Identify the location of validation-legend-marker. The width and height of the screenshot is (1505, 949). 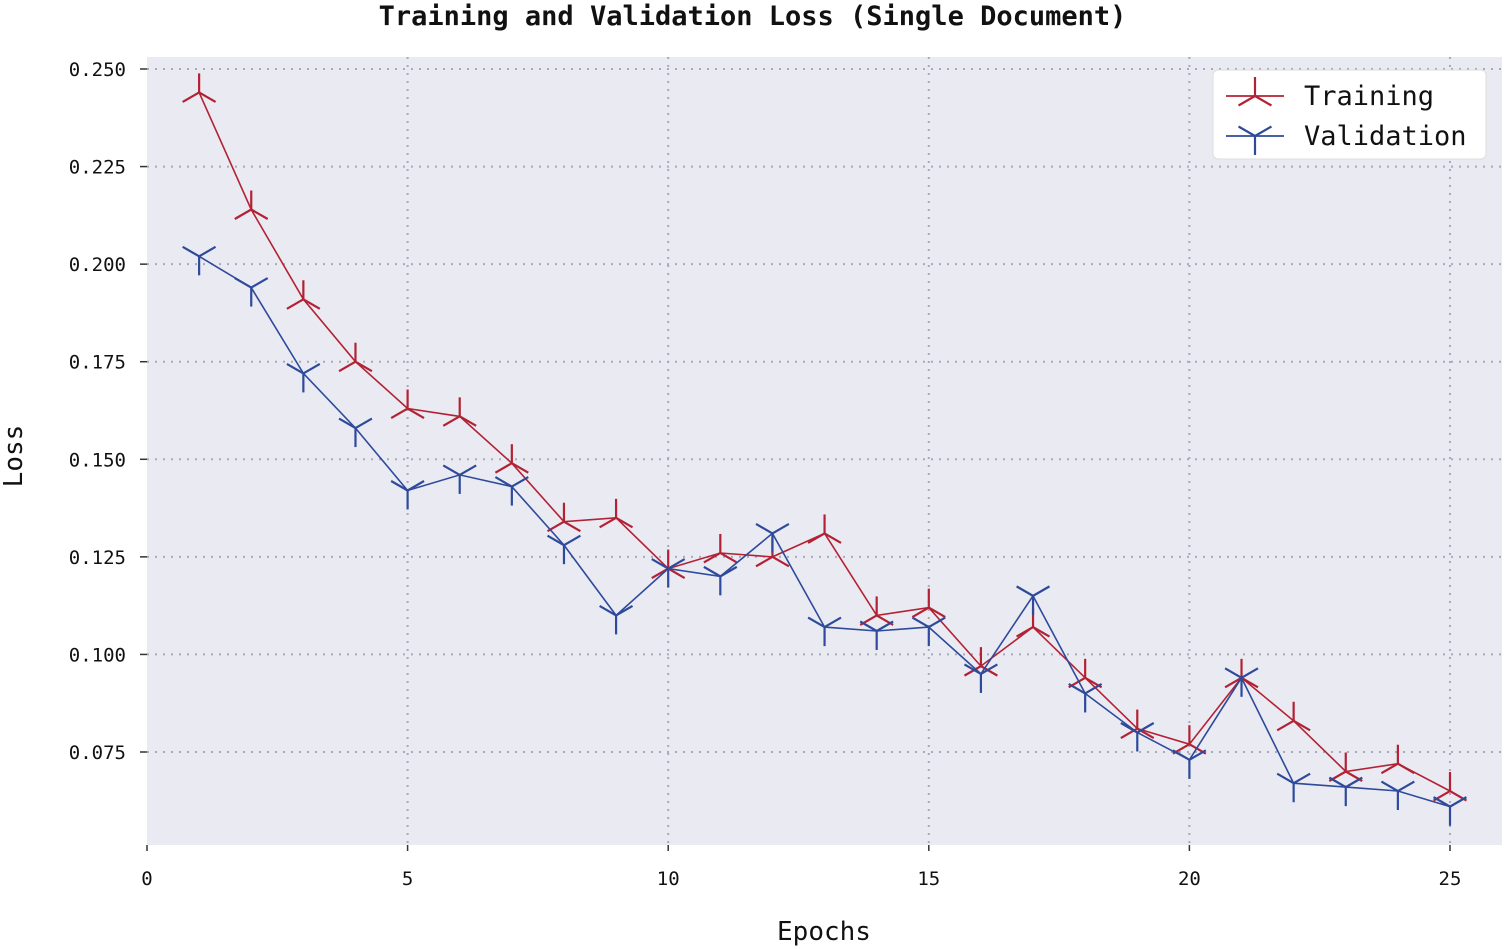
(1255, 140).